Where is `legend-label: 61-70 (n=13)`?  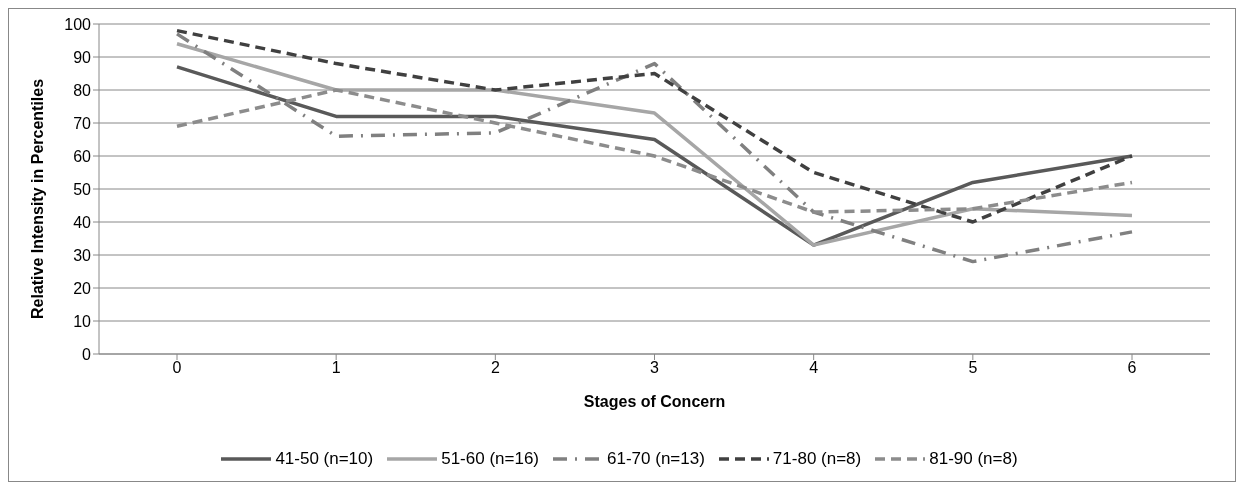
legend-label: 61-70 (n=13) is located at coordinates (656, 459).